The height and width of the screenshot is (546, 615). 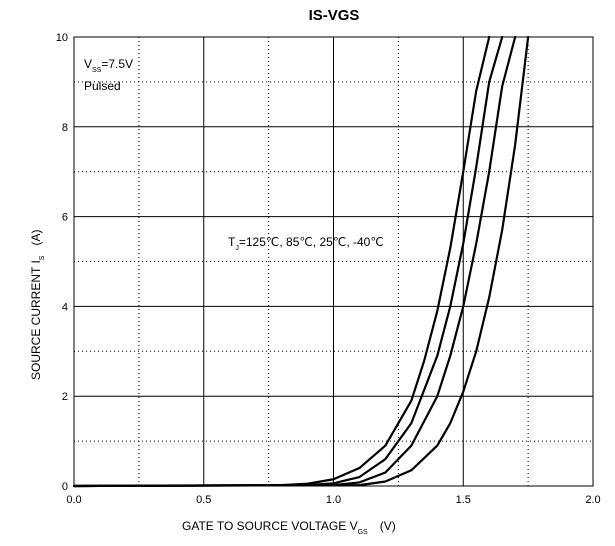 I want to click on y-tick-label-5: 10, so click(x=62, y=38).